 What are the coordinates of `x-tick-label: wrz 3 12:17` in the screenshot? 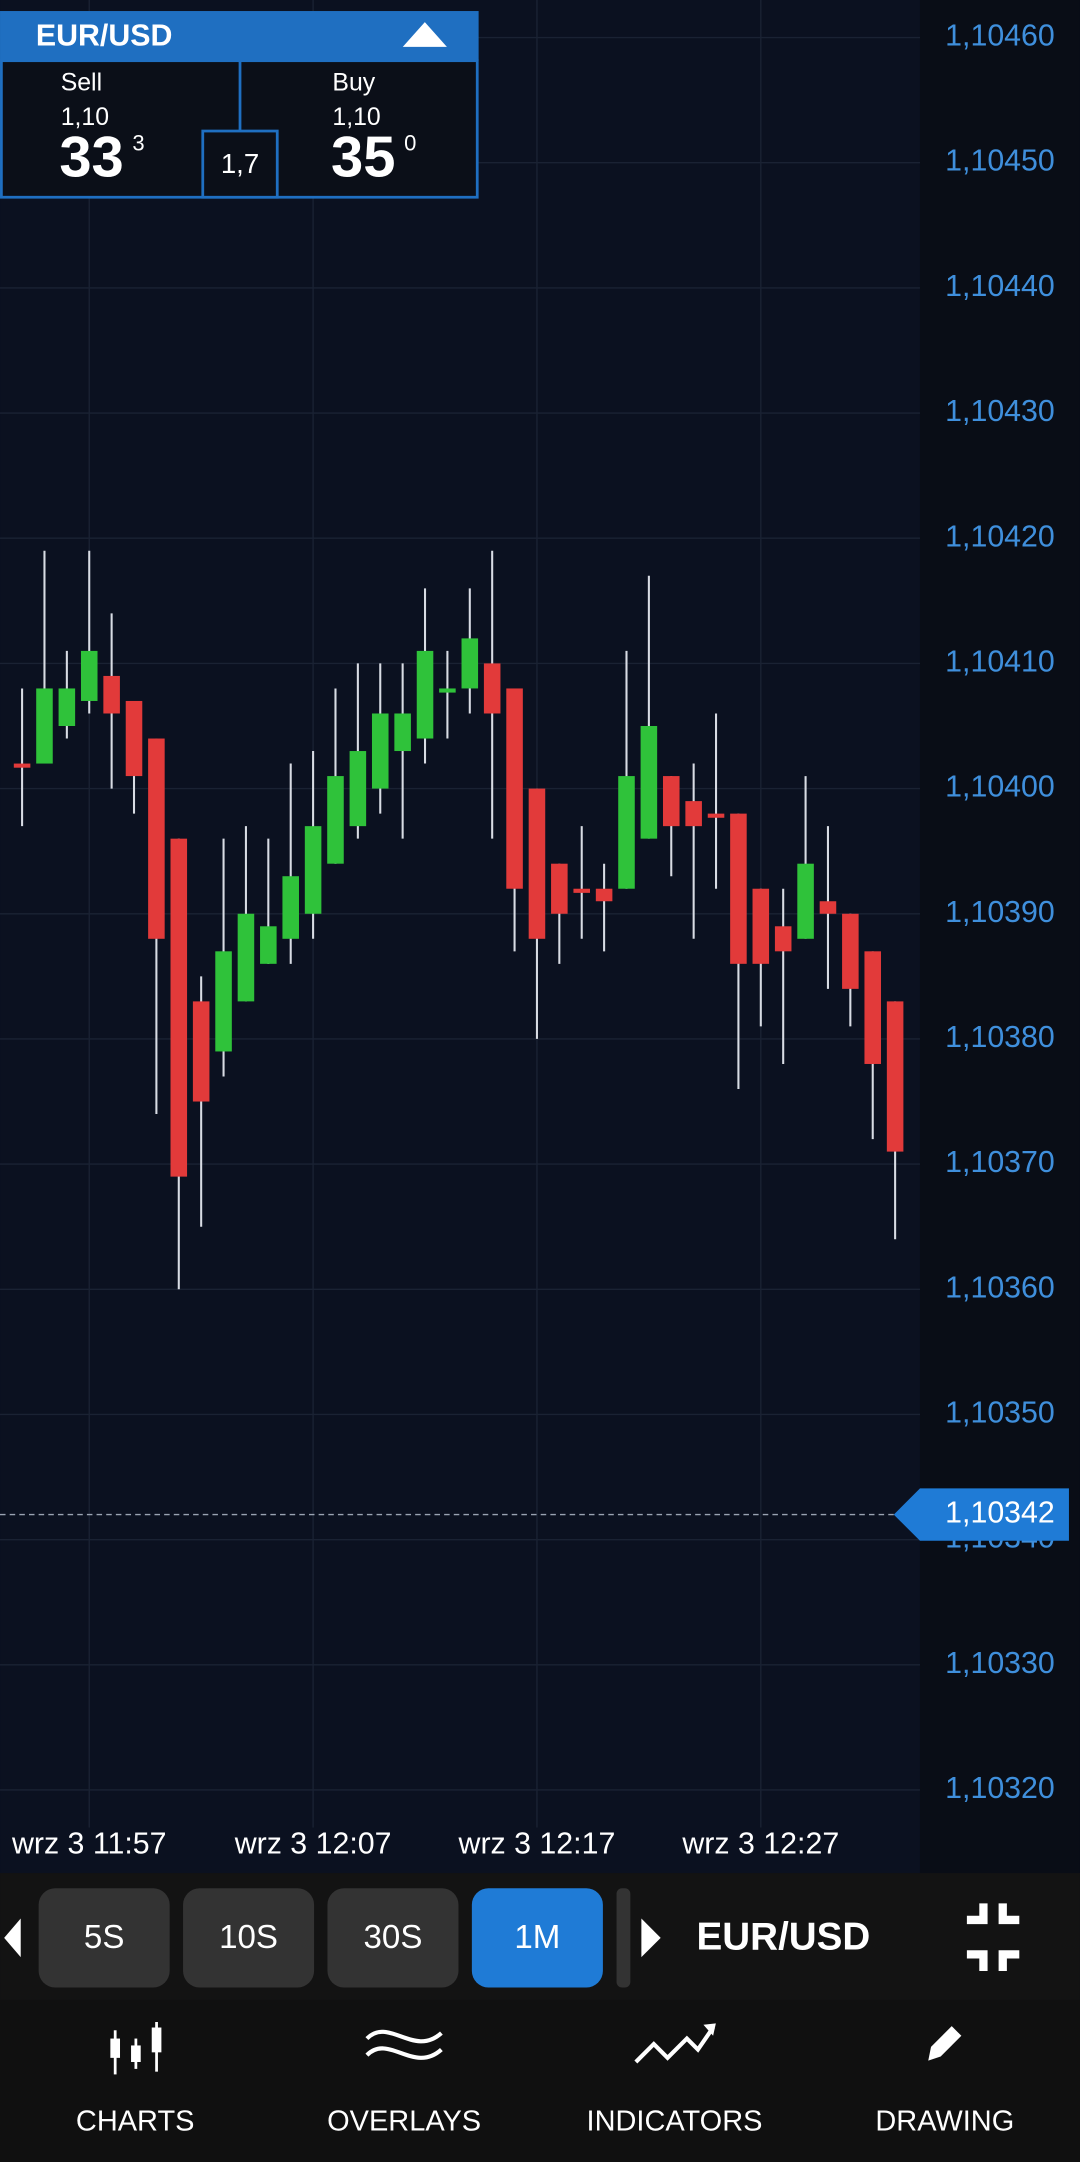 It's located at (537, 1843).